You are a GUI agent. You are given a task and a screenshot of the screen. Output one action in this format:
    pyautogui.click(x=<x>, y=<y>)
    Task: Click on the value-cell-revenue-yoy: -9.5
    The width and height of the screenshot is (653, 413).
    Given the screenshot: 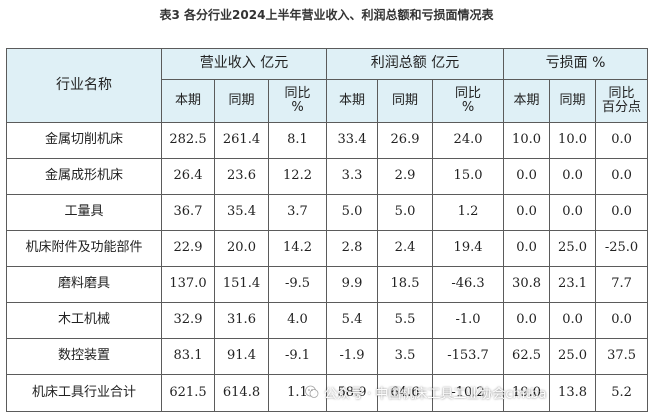 What is the action you would take?
    pyautogui.click(x=297, y=284)
    